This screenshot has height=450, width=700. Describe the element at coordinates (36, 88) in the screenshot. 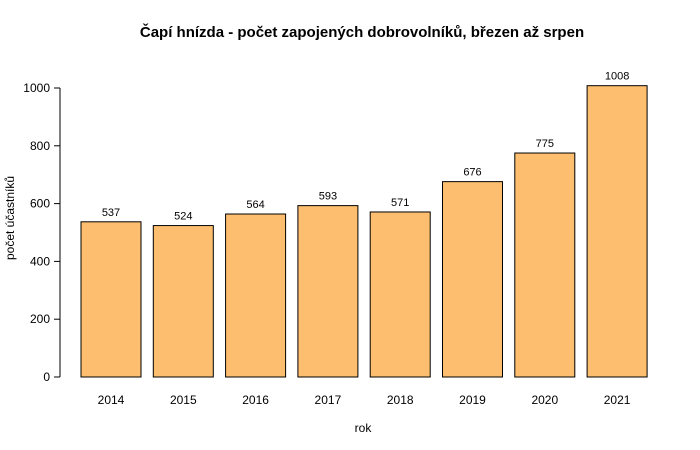

I see `y-tick-label: 1000` at that location.